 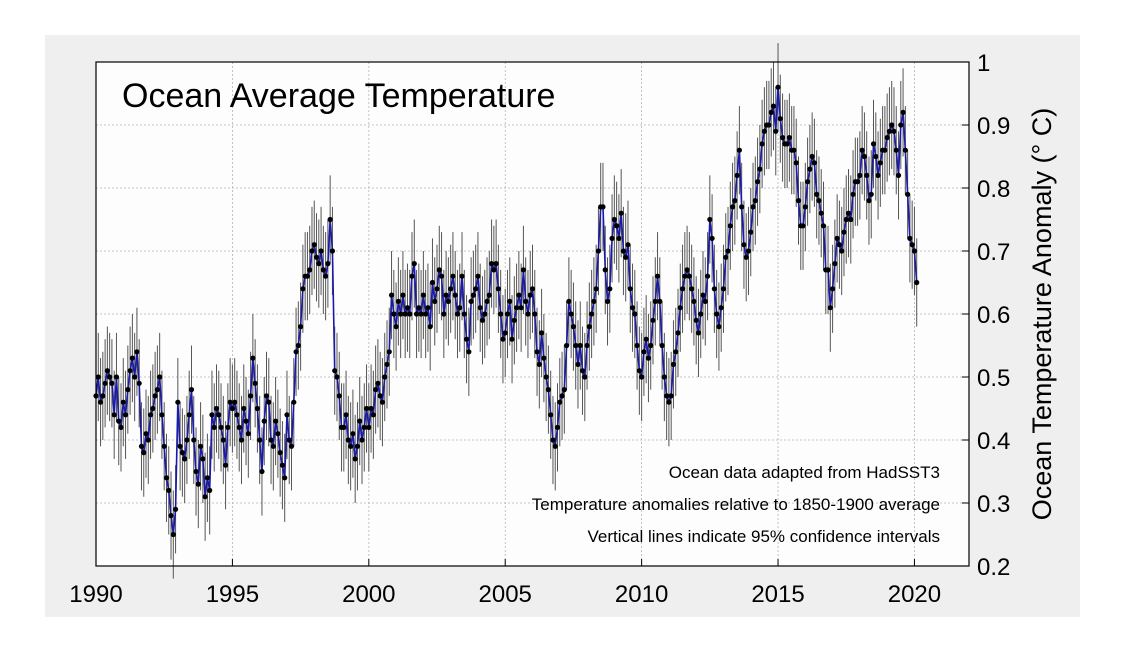 I want to click on x-tick-label: 2020, so click(x=914, y=594).